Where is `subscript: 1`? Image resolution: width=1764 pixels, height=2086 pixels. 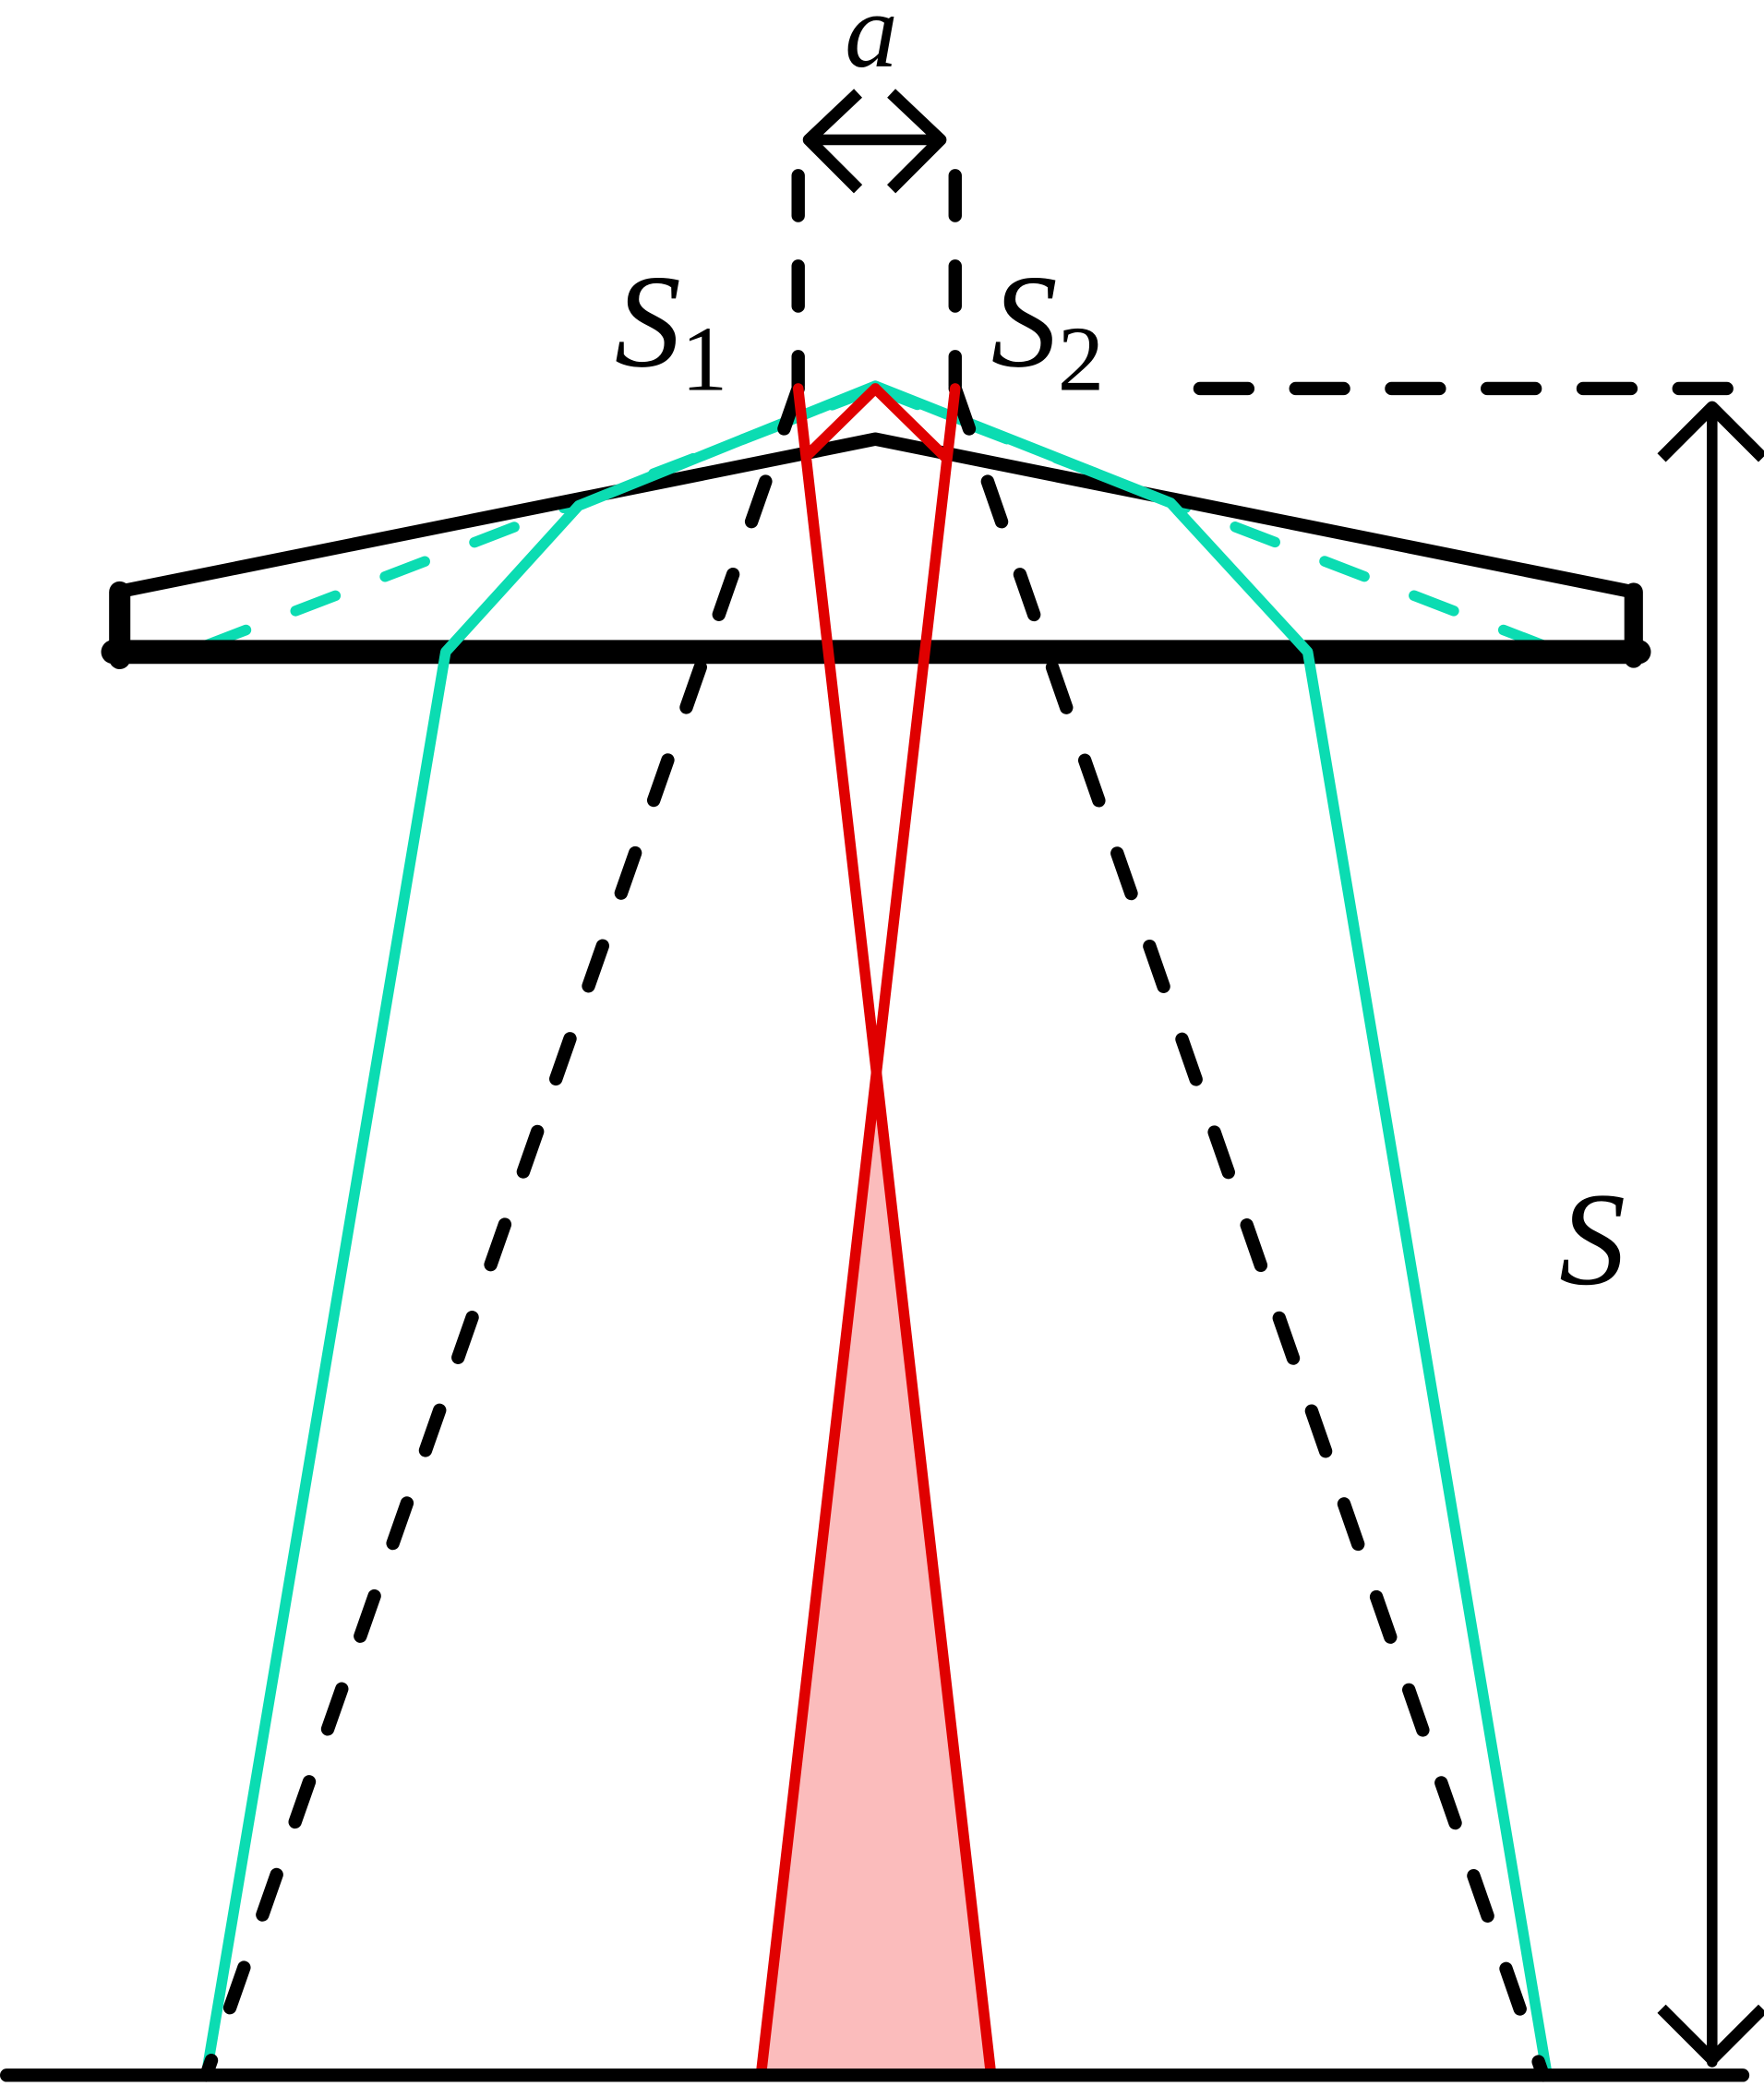 subscript: 1 is located at coordinates (704, 358).